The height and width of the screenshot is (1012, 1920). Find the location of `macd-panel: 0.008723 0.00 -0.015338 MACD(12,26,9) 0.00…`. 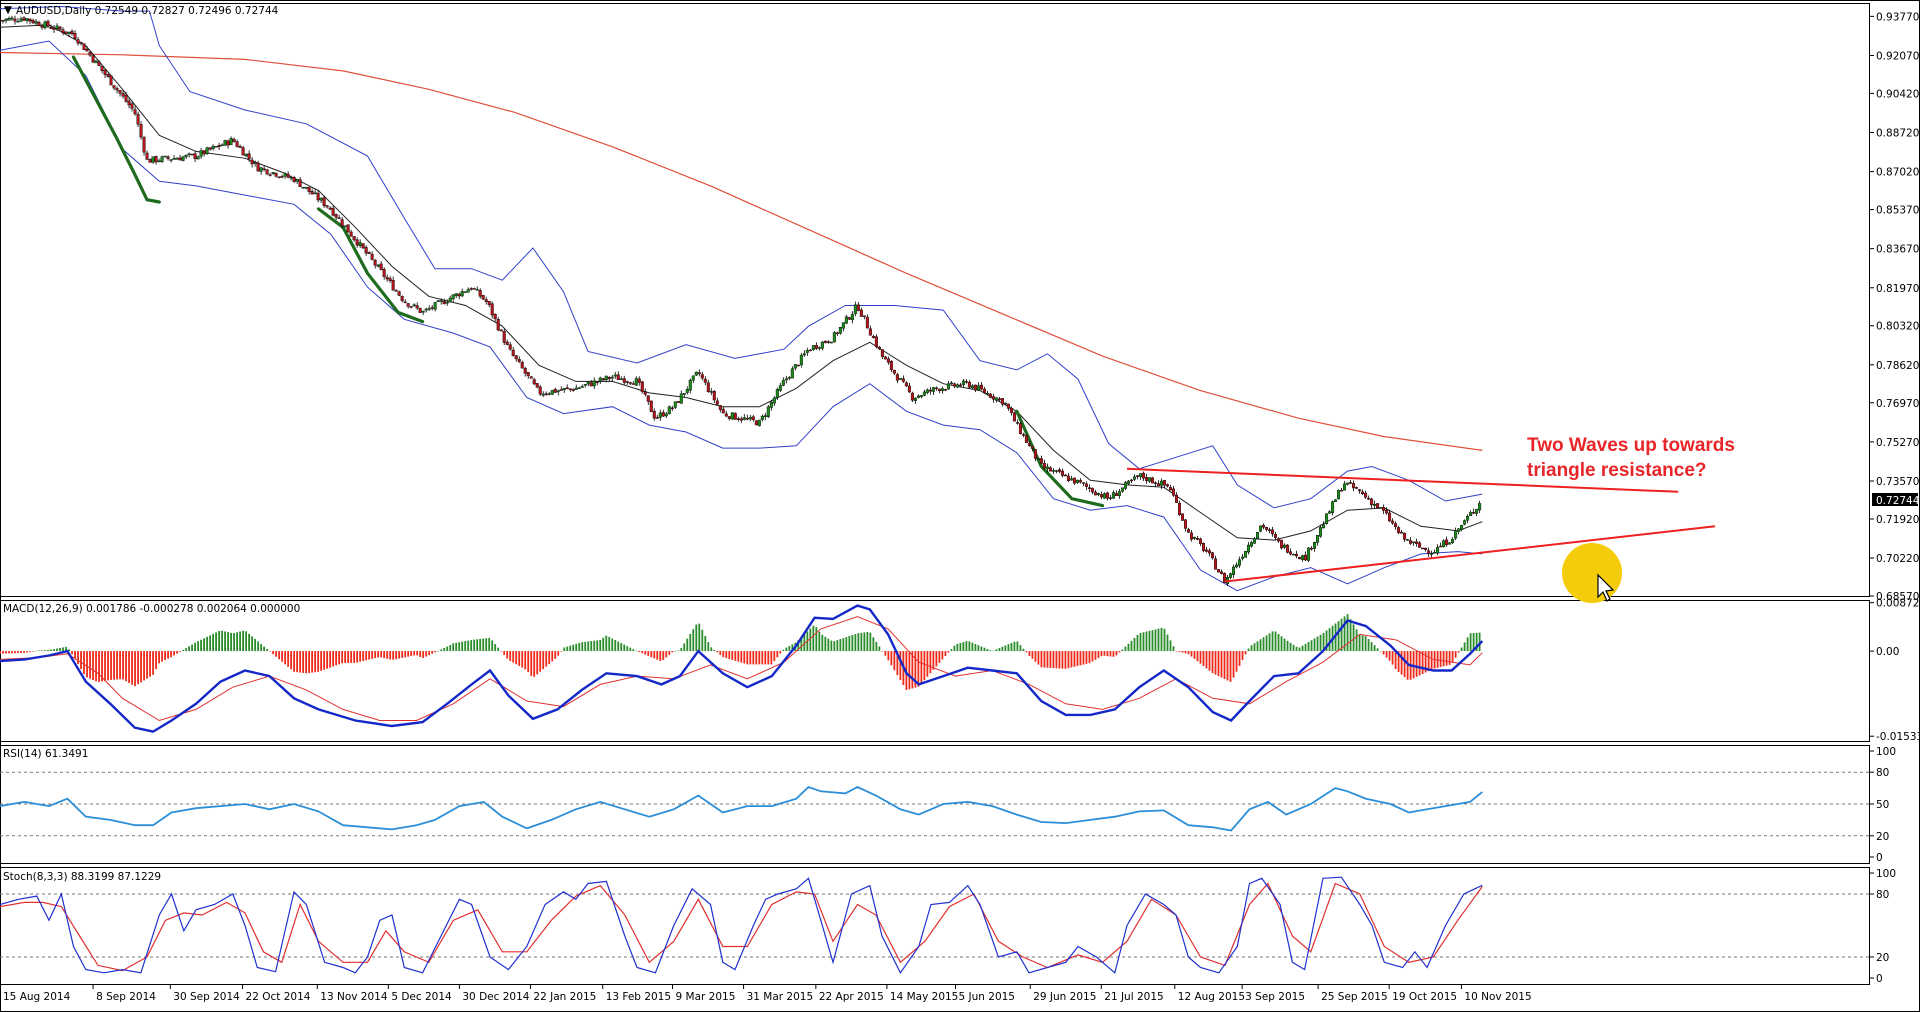

macd-panel: 0.008723 0.00 -0.015338 MACD(12,26,9) 0.00… is located at coordinates (960, 671).